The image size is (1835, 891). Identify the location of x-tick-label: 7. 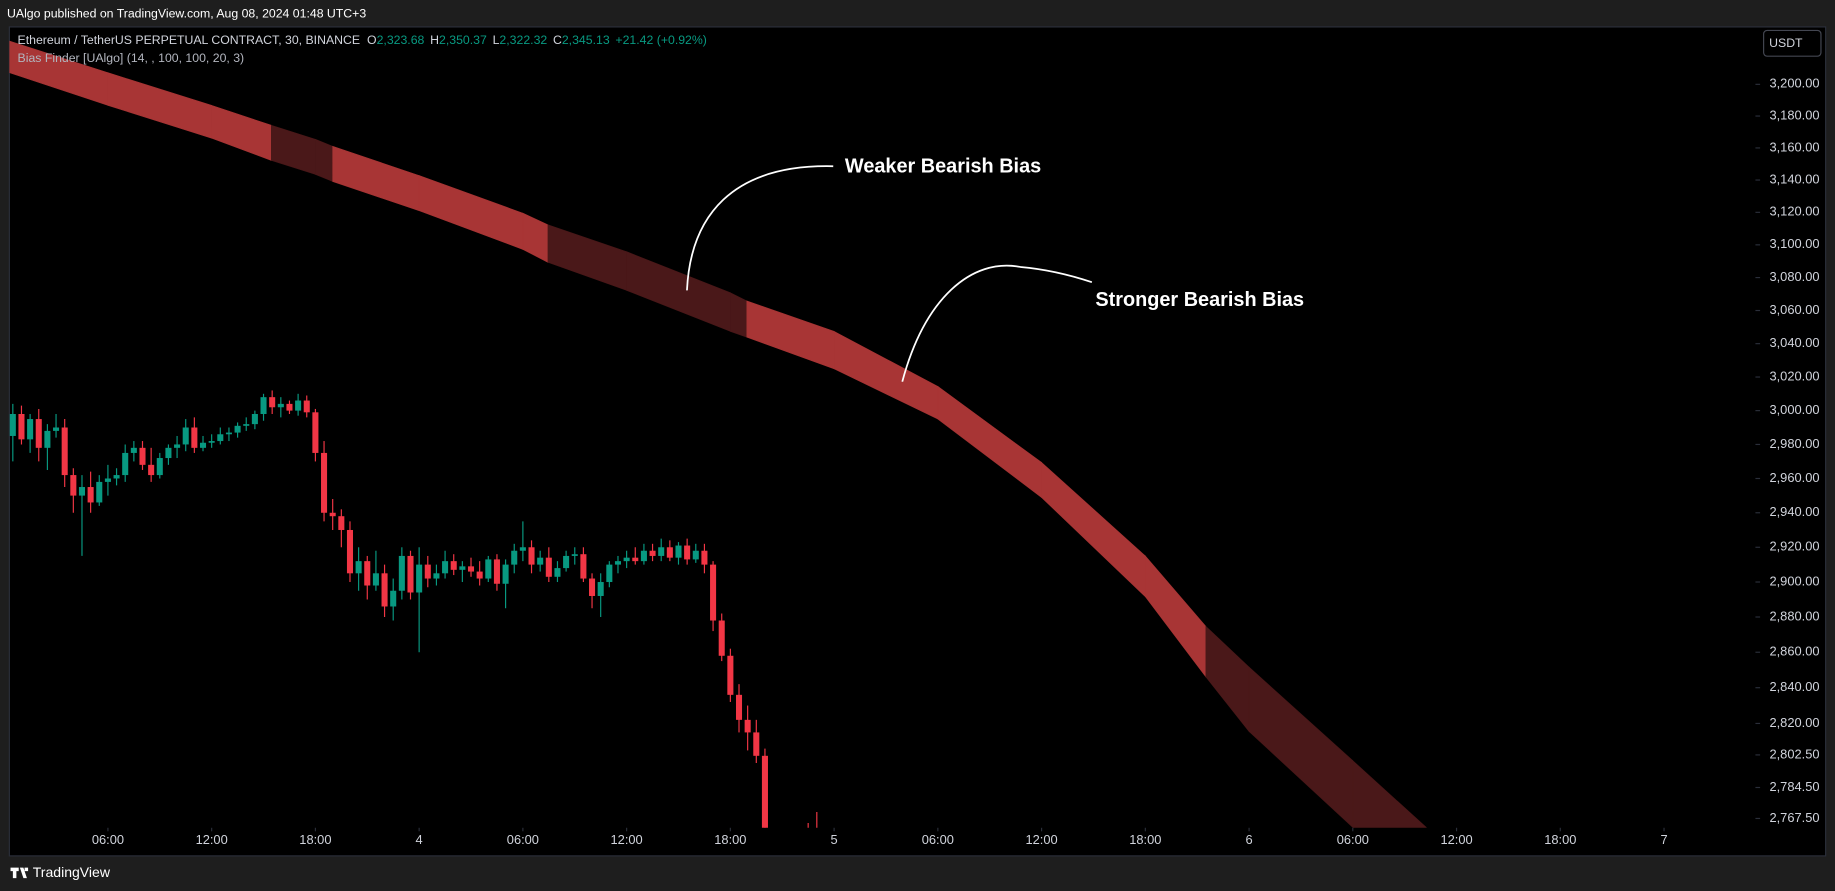
(1663, 839).